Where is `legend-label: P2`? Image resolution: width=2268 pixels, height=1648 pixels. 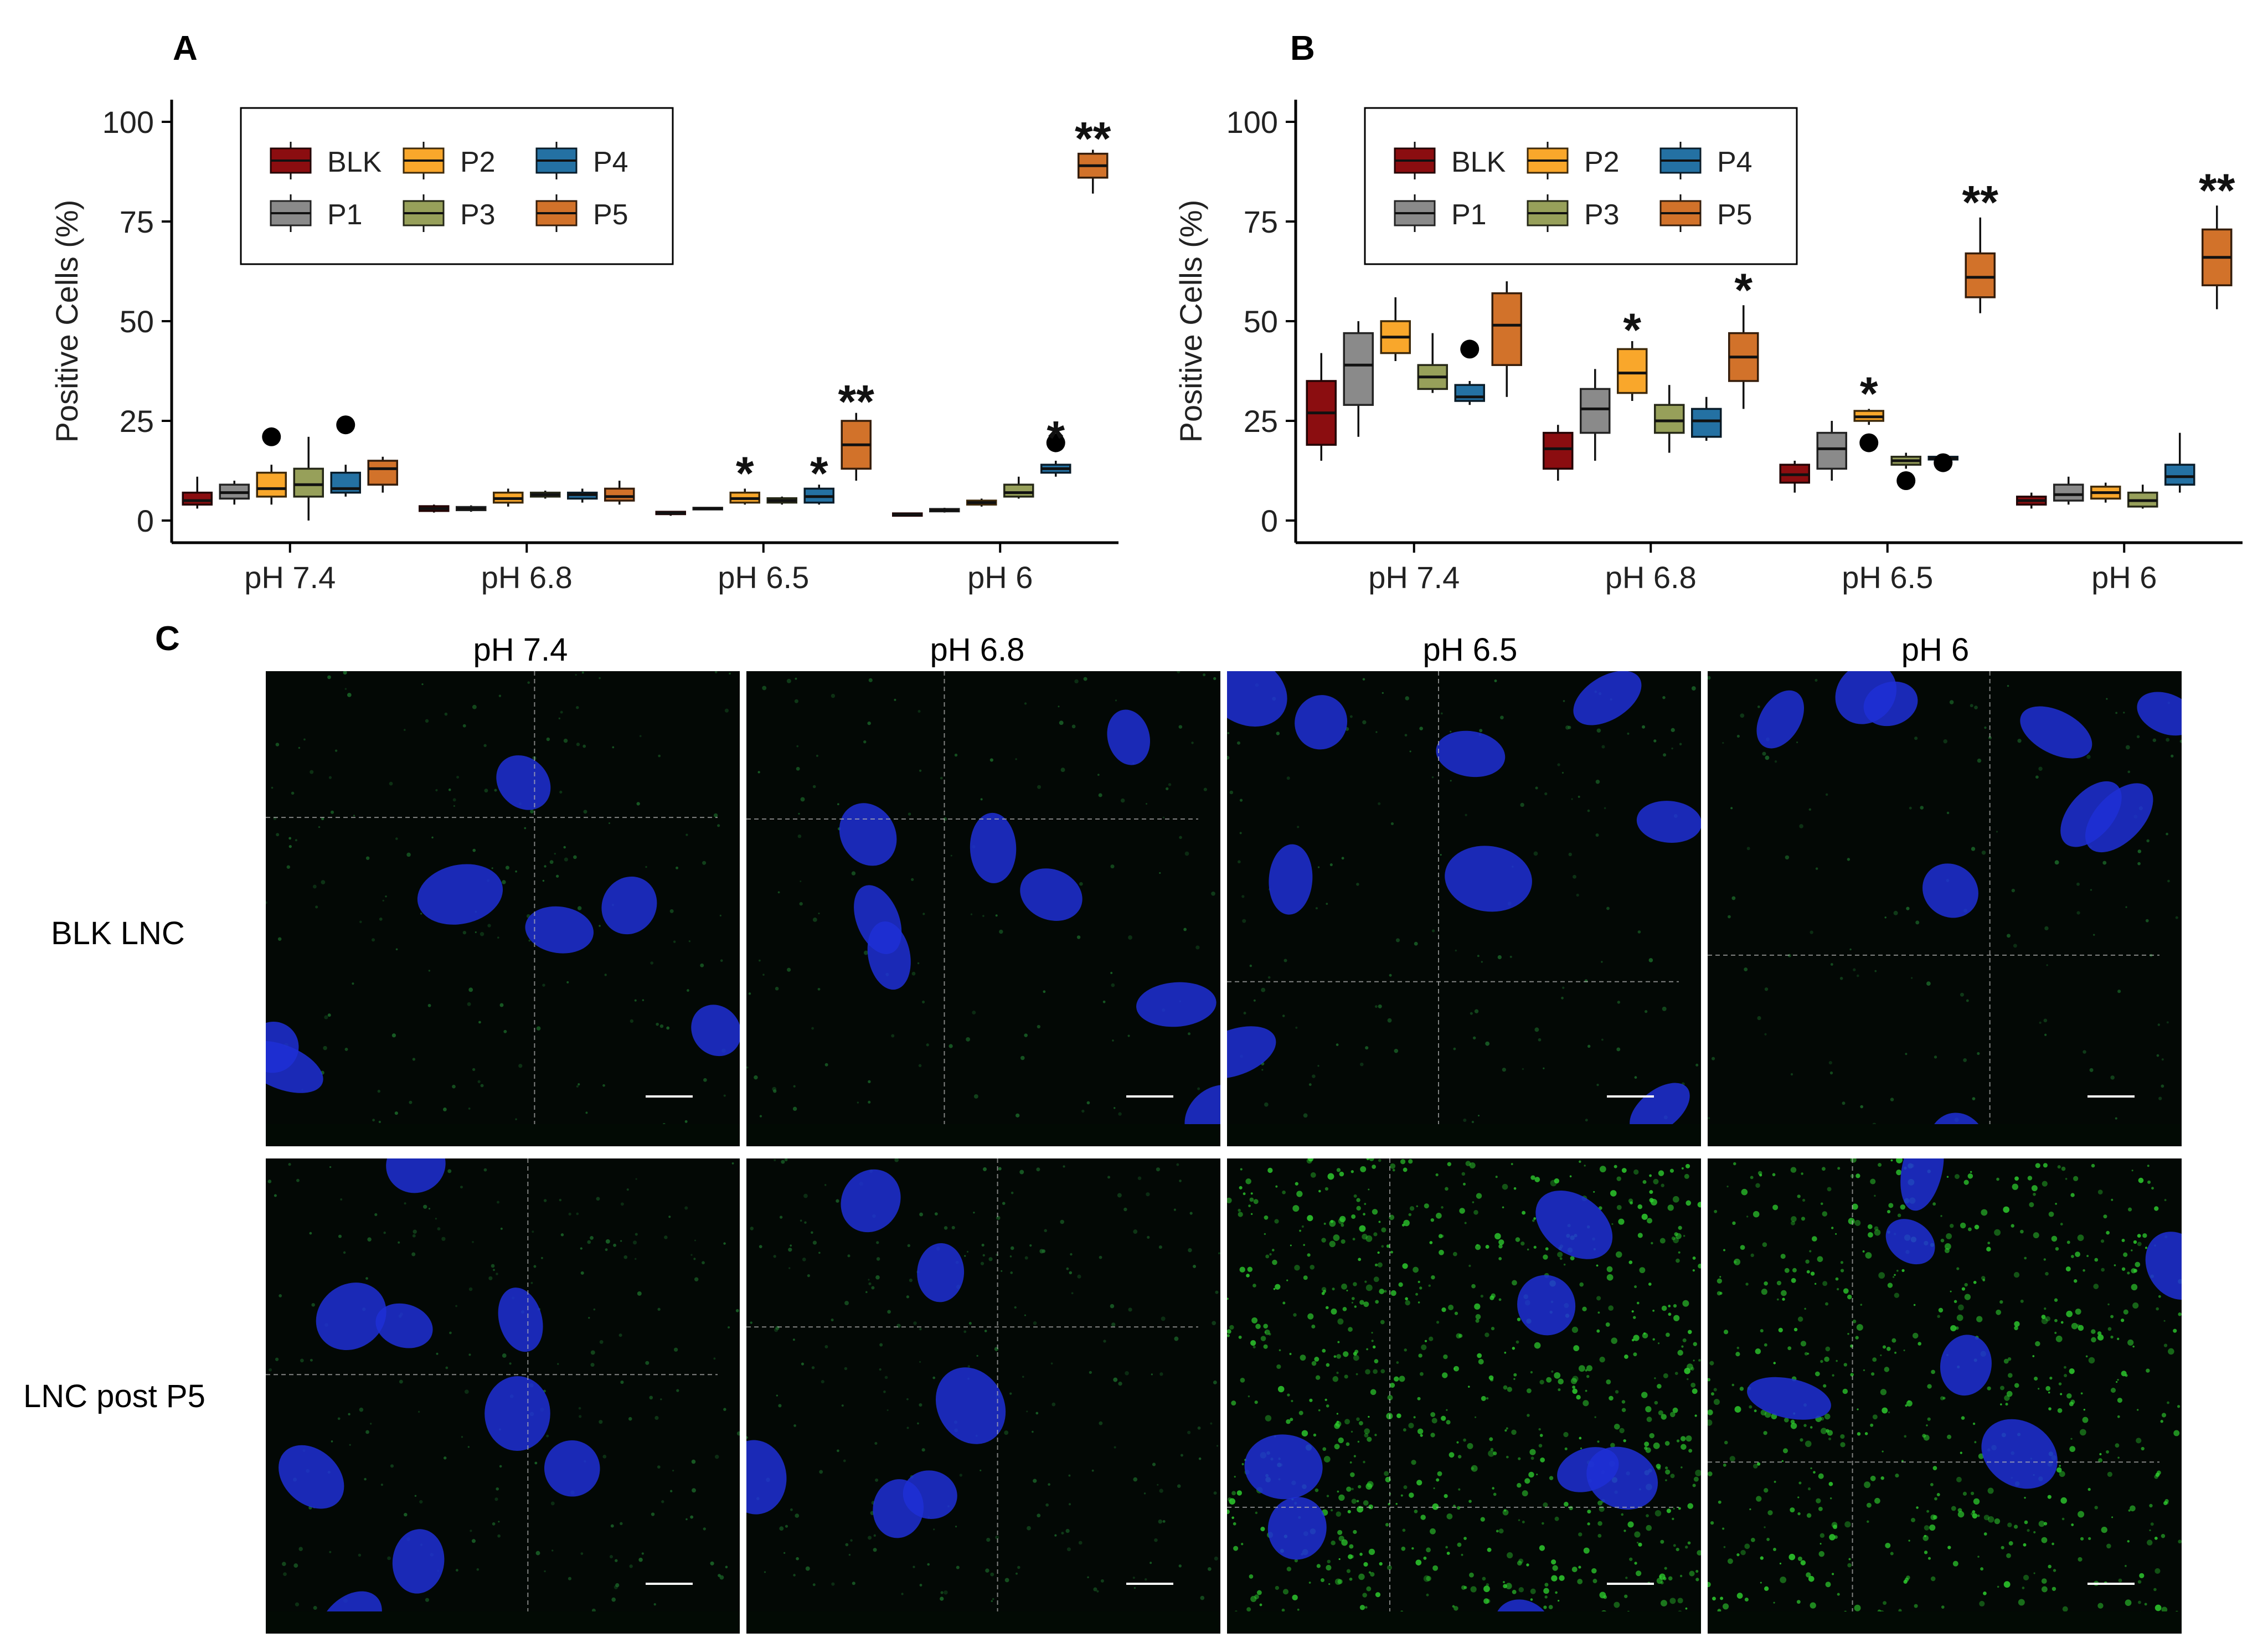
legend-label: P2 is located at coordinates (478, 162).